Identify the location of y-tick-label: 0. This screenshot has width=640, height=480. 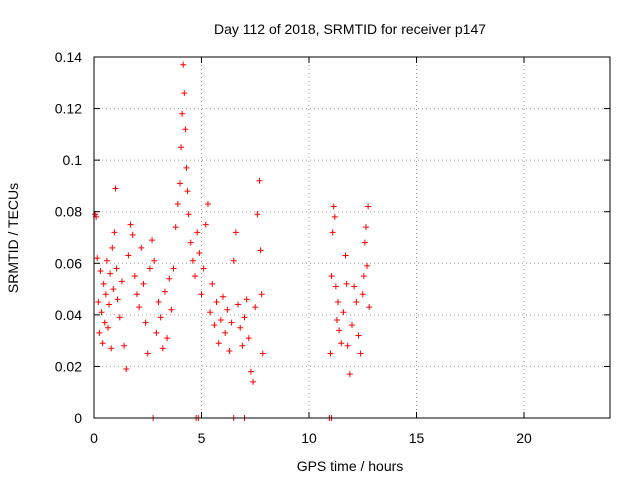
(78, 418).